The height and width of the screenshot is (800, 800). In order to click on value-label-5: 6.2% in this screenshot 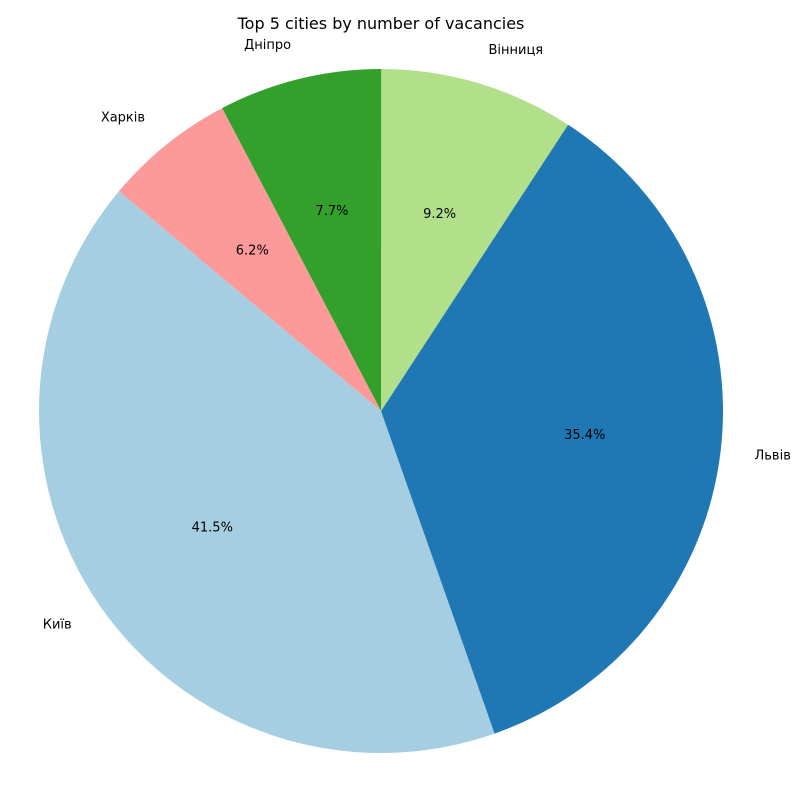, I will do `click(252, 251)`.